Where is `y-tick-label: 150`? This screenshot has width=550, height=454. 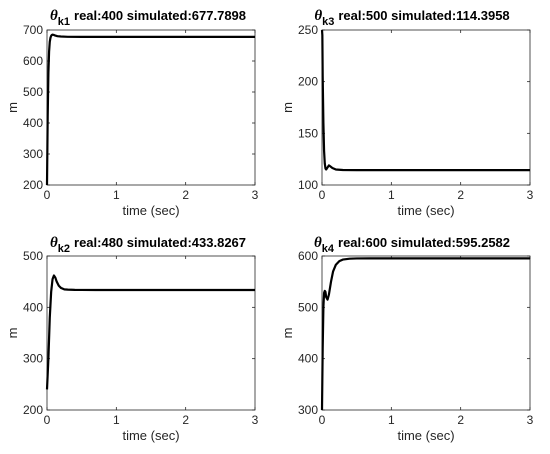
y-tick-label: 150 is located at coordinates (308, 133).